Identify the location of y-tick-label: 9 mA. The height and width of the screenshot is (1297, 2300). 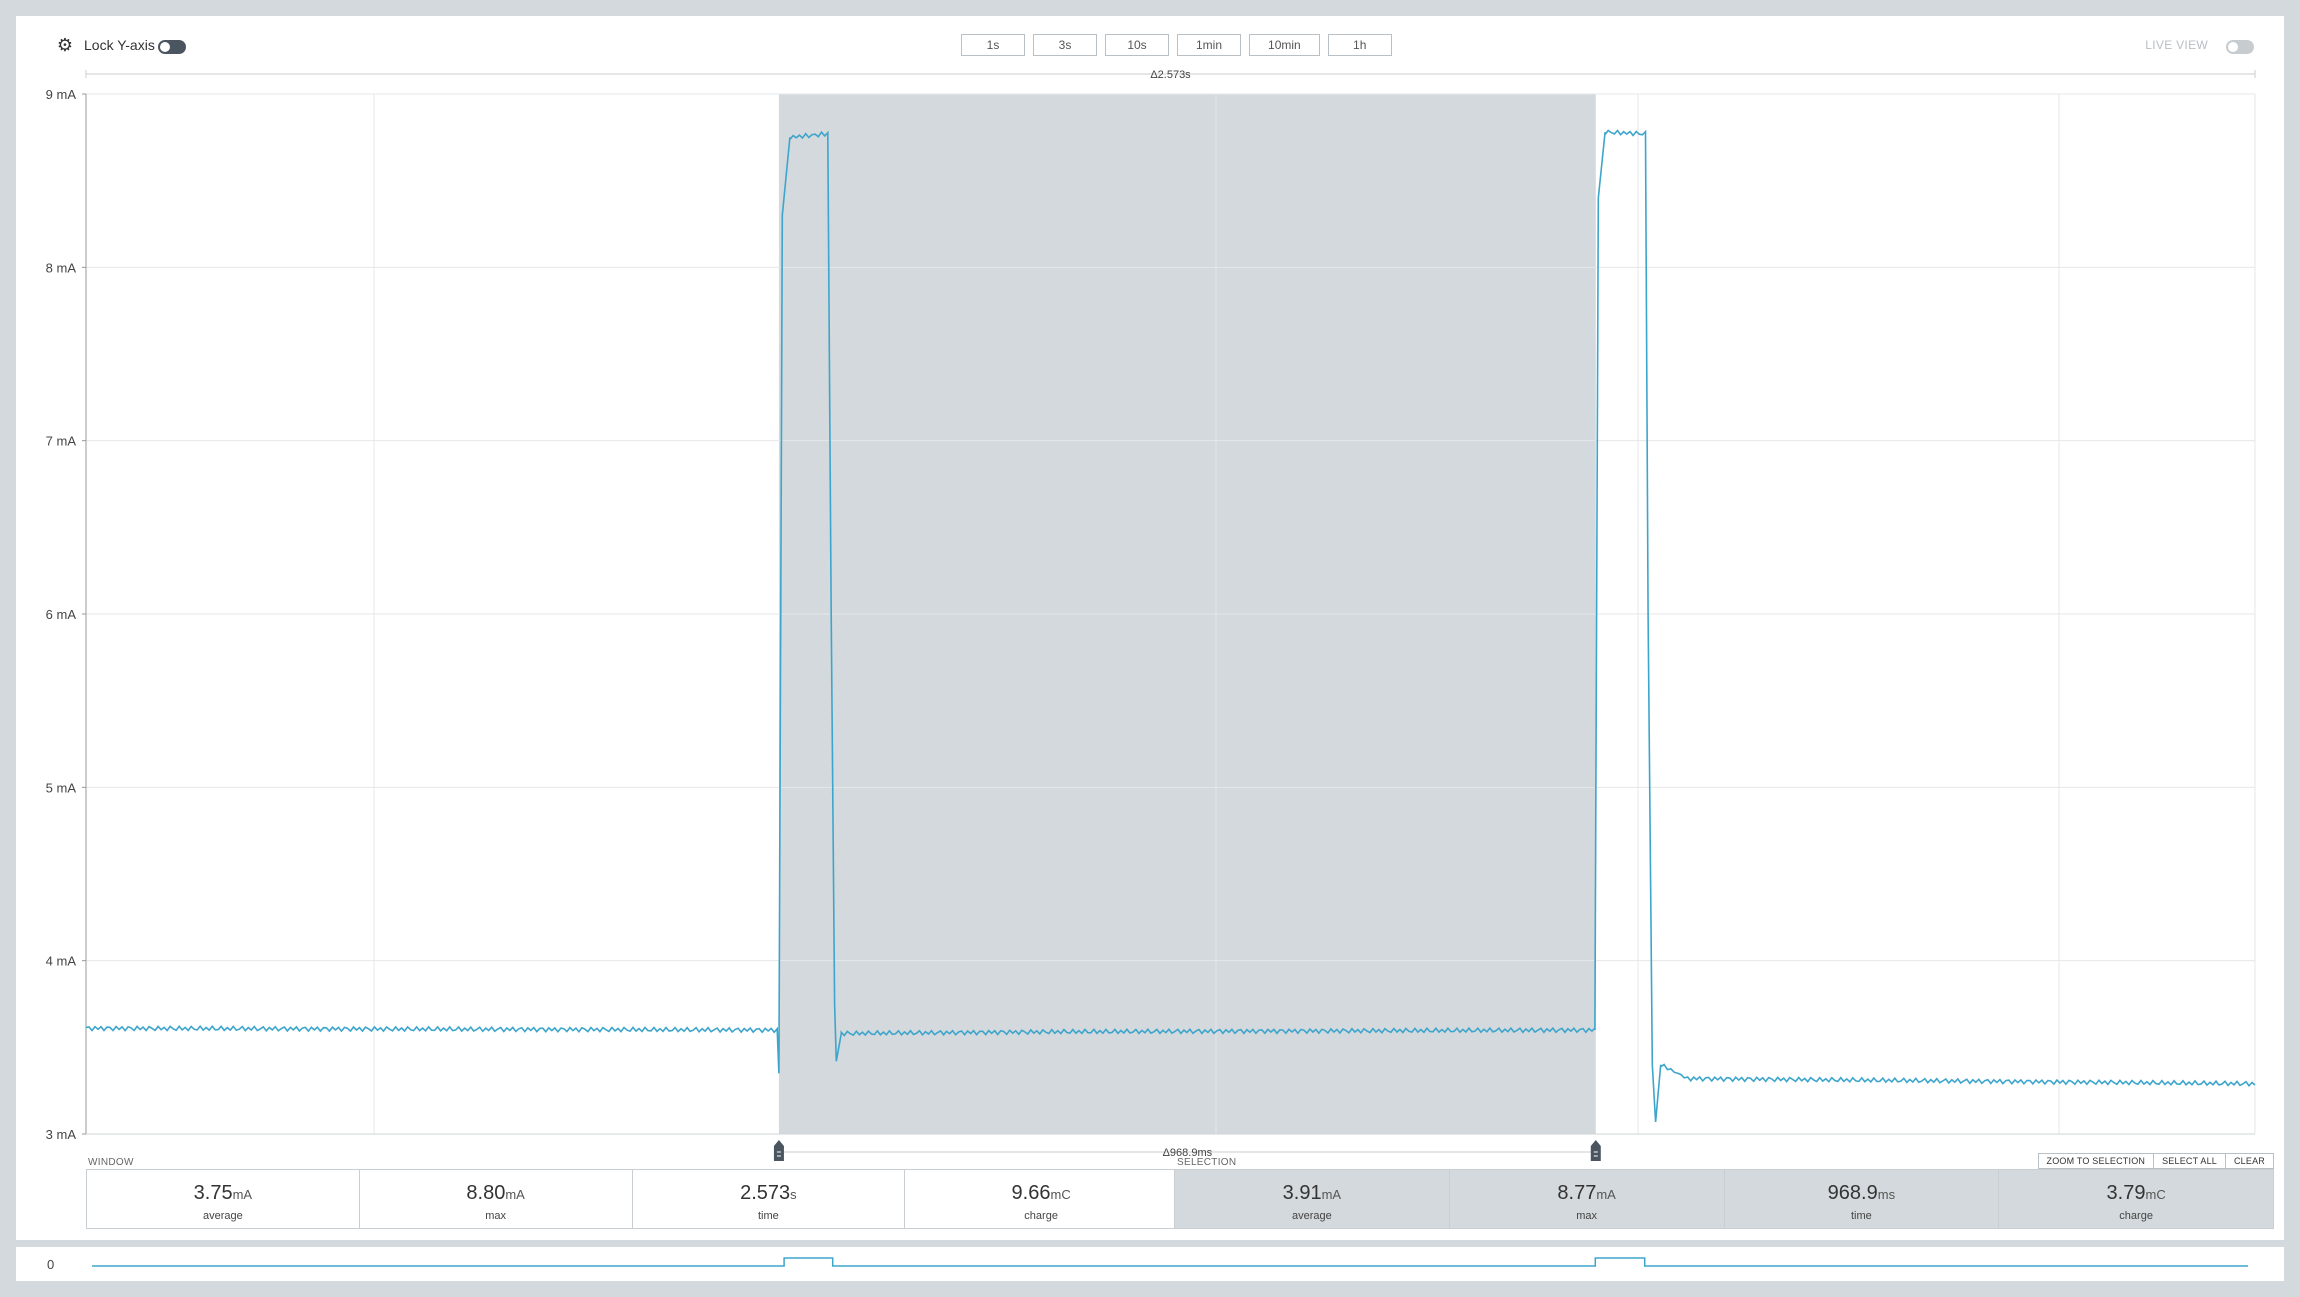
(61, 94).